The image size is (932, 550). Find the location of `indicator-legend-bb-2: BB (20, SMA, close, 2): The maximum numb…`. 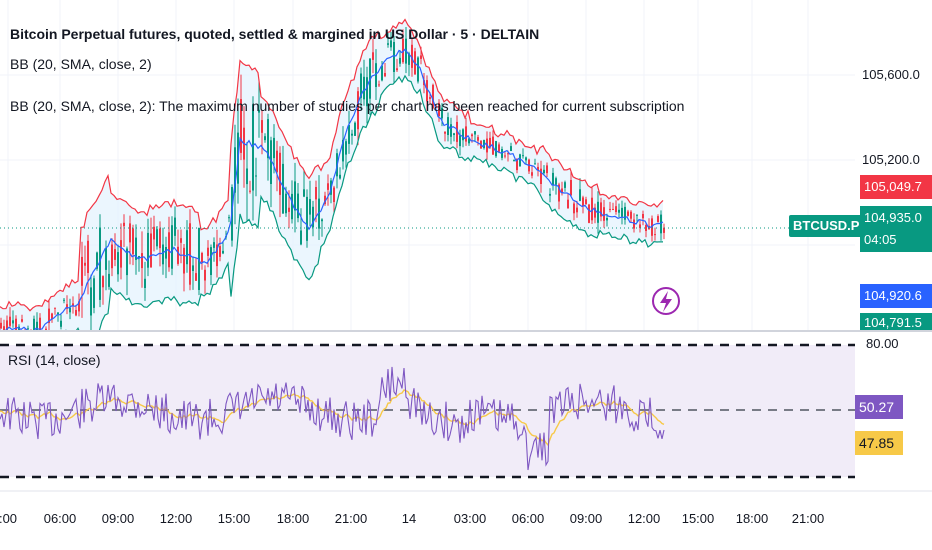

indicator-legend-bb-2: BB (20, SMA, close, 2): The maximum numb… is located at coordinates (347, 106).